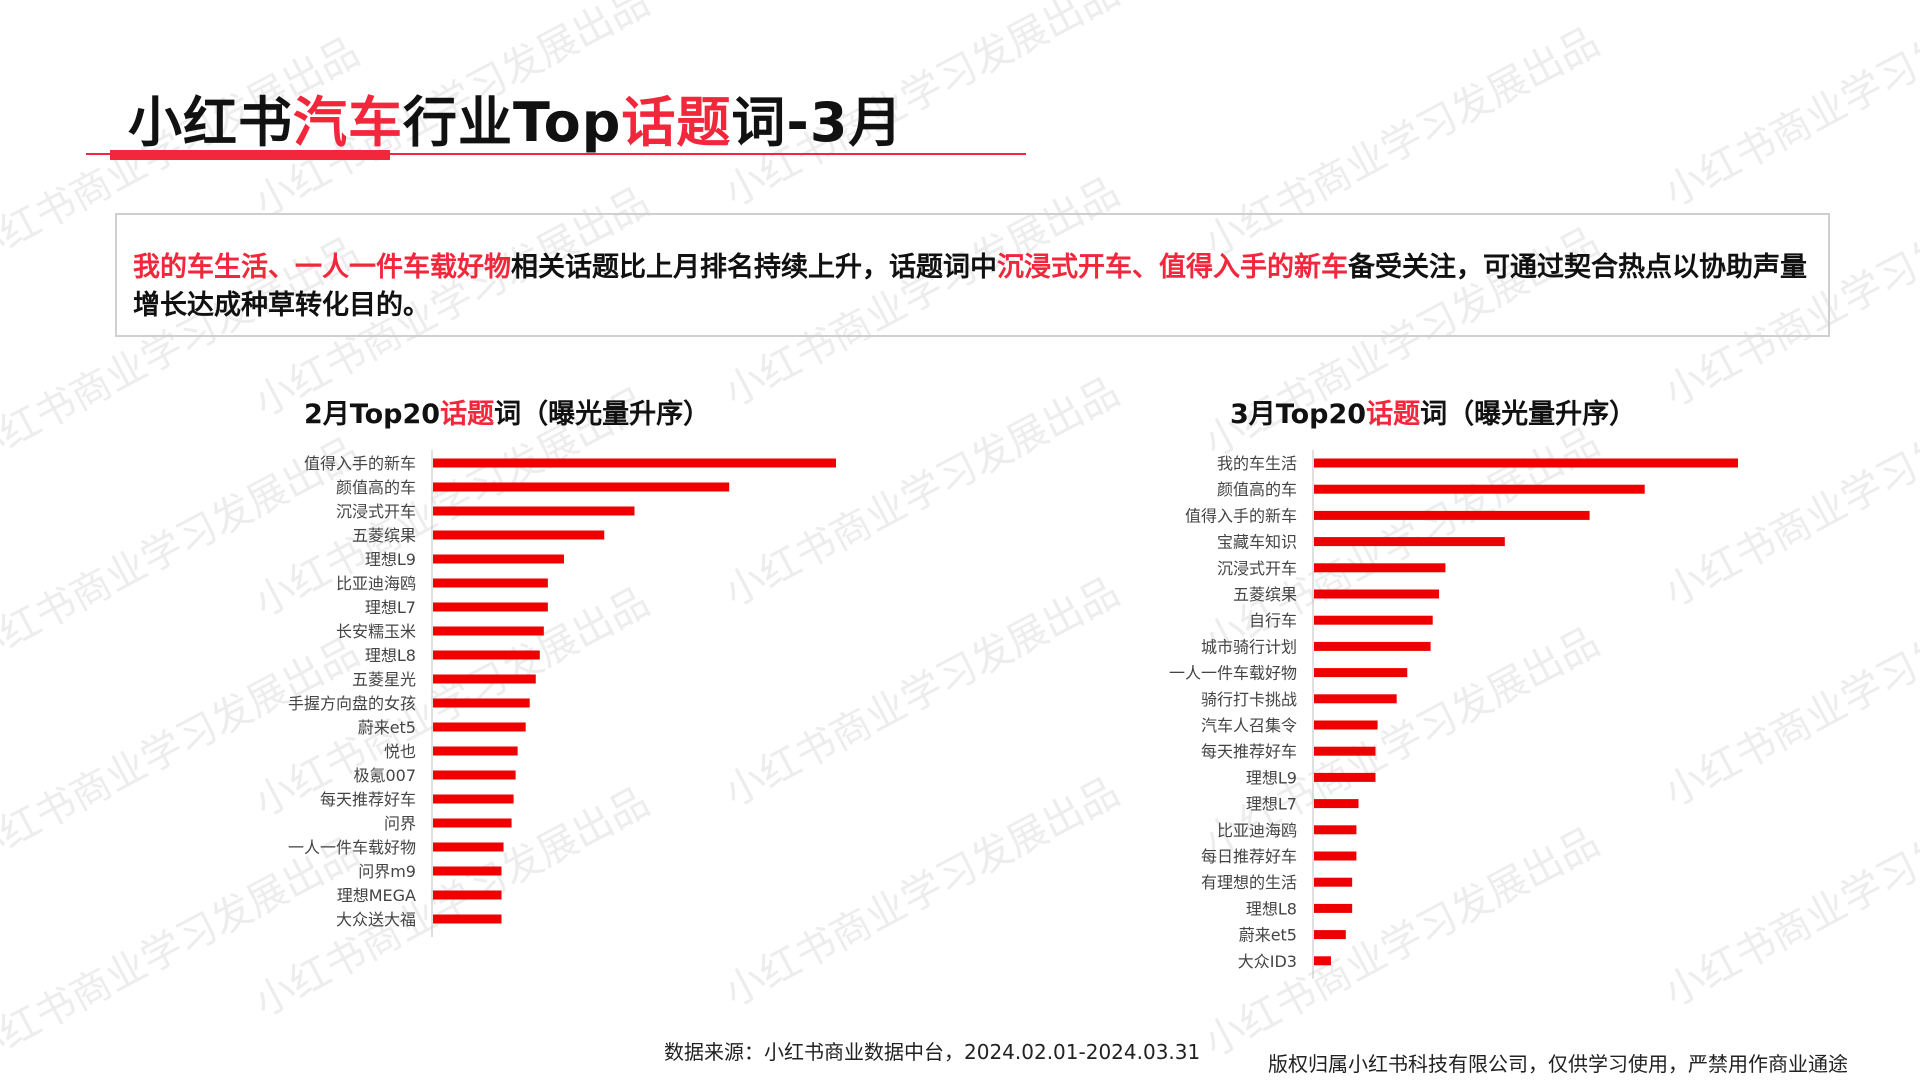 The image size is (1920, 1080). Describe the element at coordinates (376, 895) in the screenshot. I see `category-label: 理想MEGA` at that location.